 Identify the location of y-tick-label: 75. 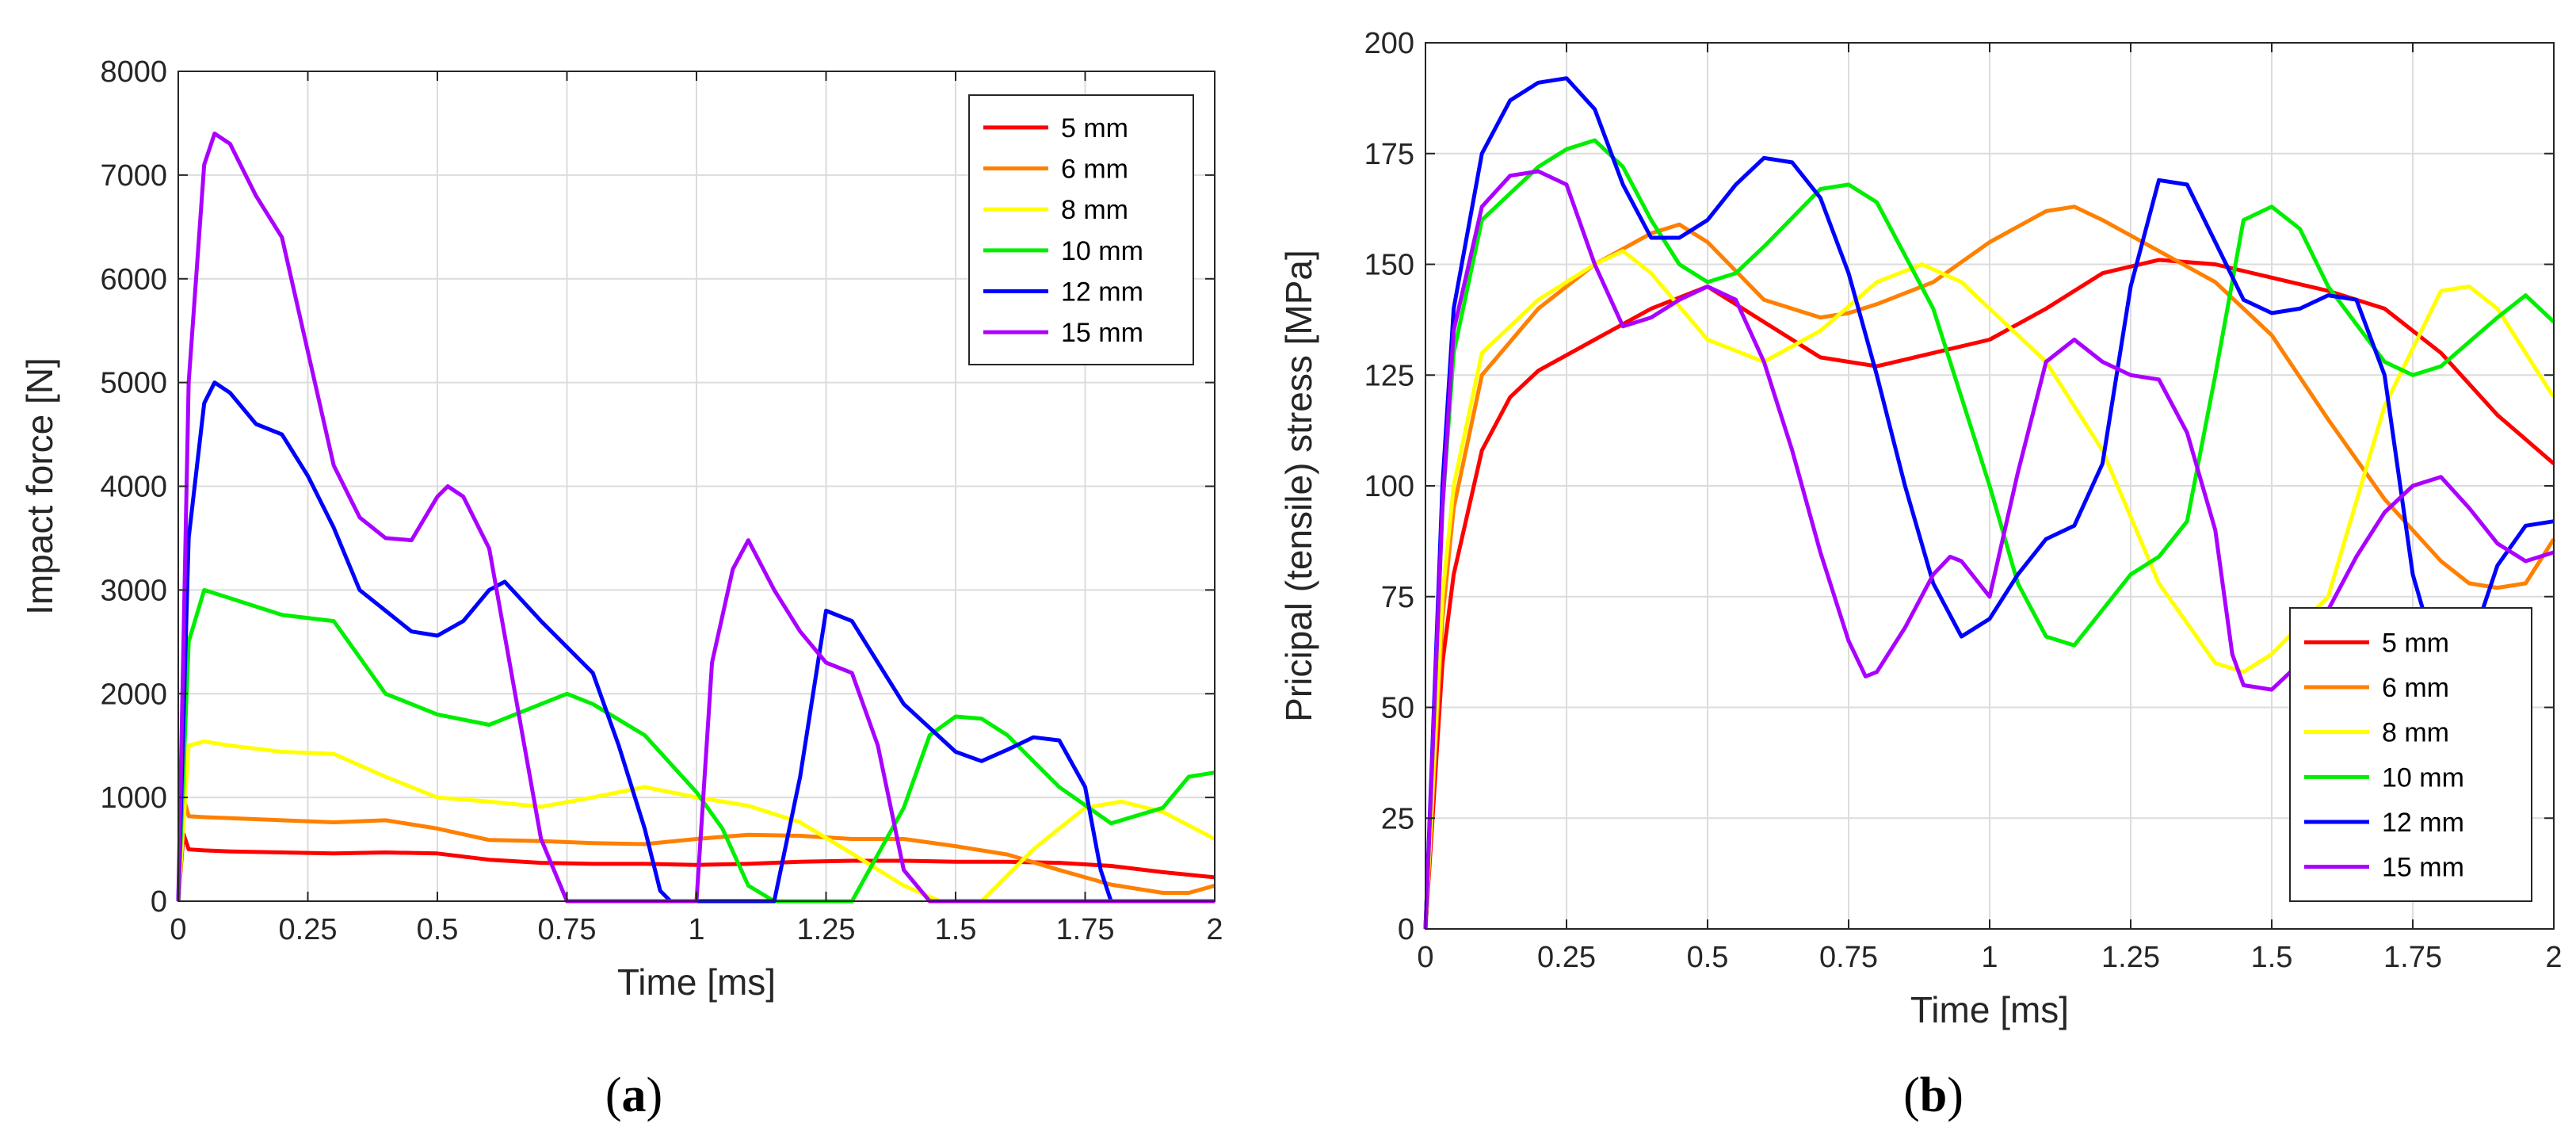
(1397, 597).